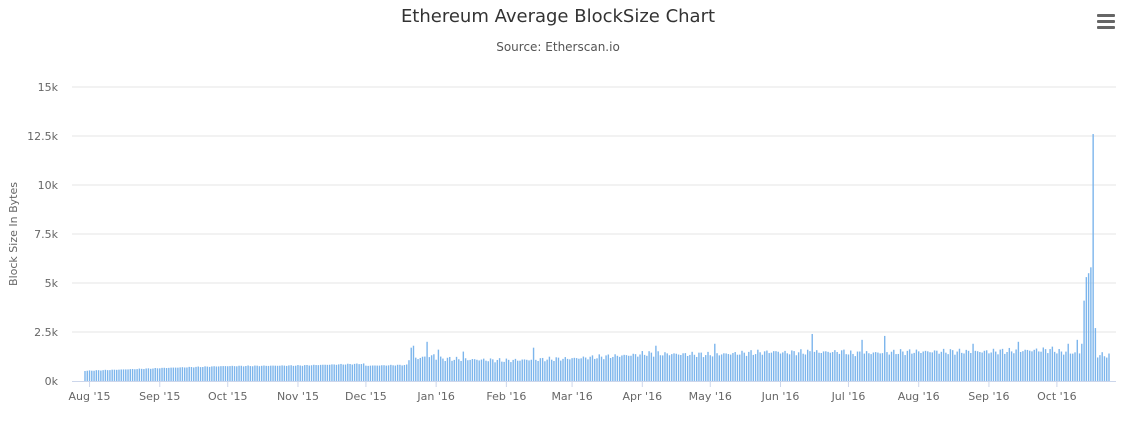 Image resolution: width=1134 pixels, height=423 pixels. I want to click on x-tick-label: Oct '16, so click(1057, 396).